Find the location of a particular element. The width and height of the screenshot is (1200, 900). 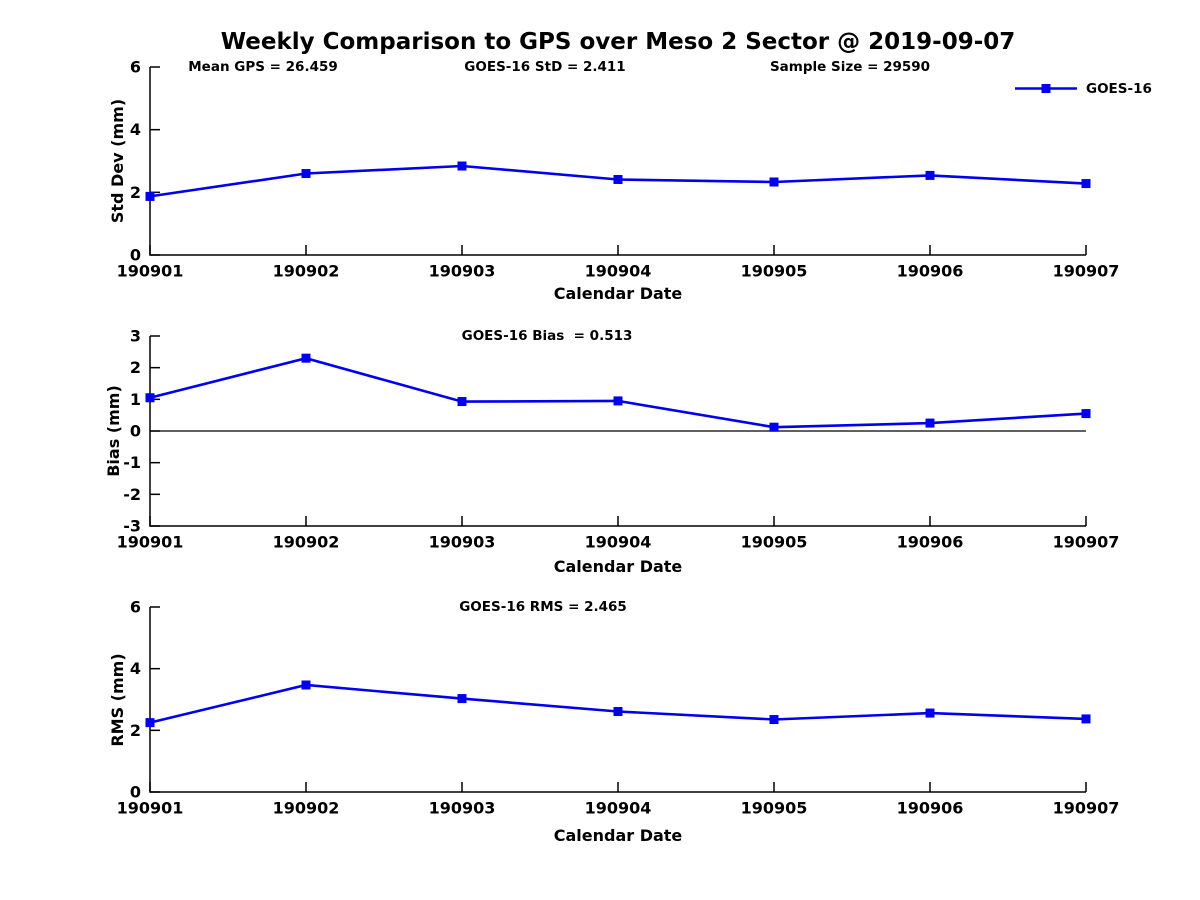

annotation-goes16-rms: GOES-16 RMS = 2.465 is located at coordinates (543, 607).